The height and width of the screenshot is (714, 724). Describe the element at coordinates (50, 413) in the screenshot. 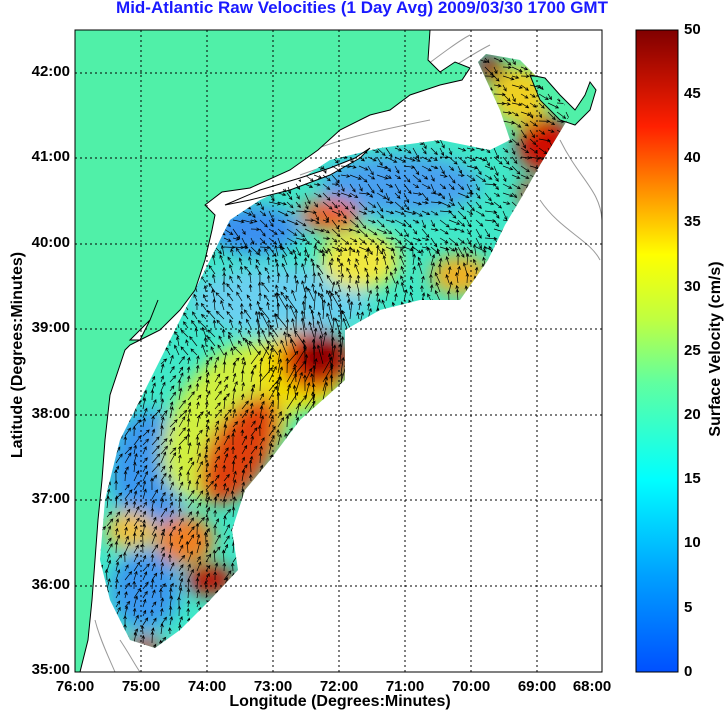

I see `y-tick: 38:00` at that location.